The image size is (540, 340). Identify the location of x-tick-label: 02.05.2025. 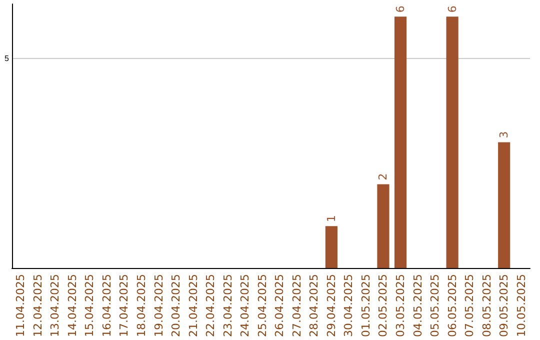
(383, 306).